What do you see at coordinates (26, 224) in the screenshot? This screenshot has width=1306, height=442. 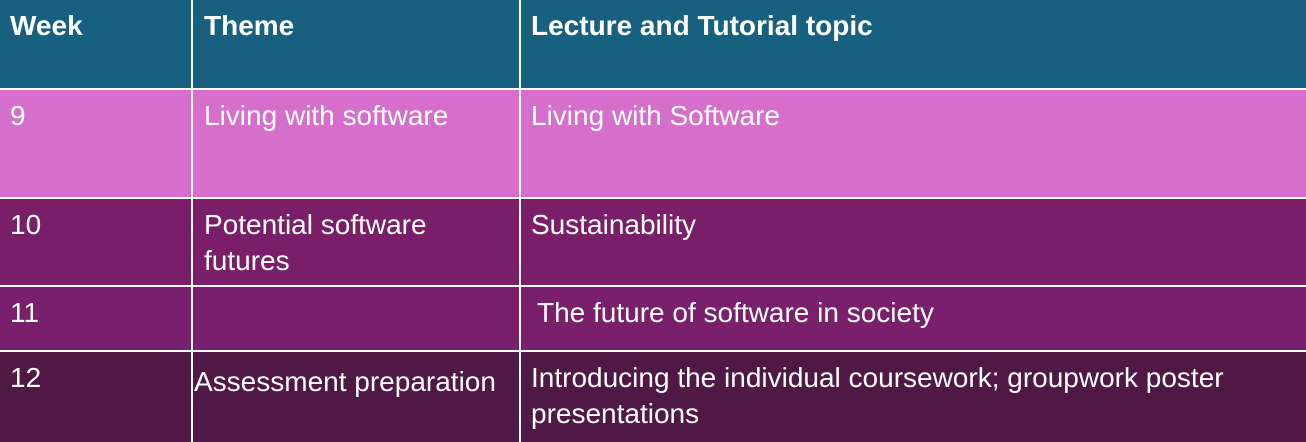 I see `week-number: 10` at bounding box center [26, 224].